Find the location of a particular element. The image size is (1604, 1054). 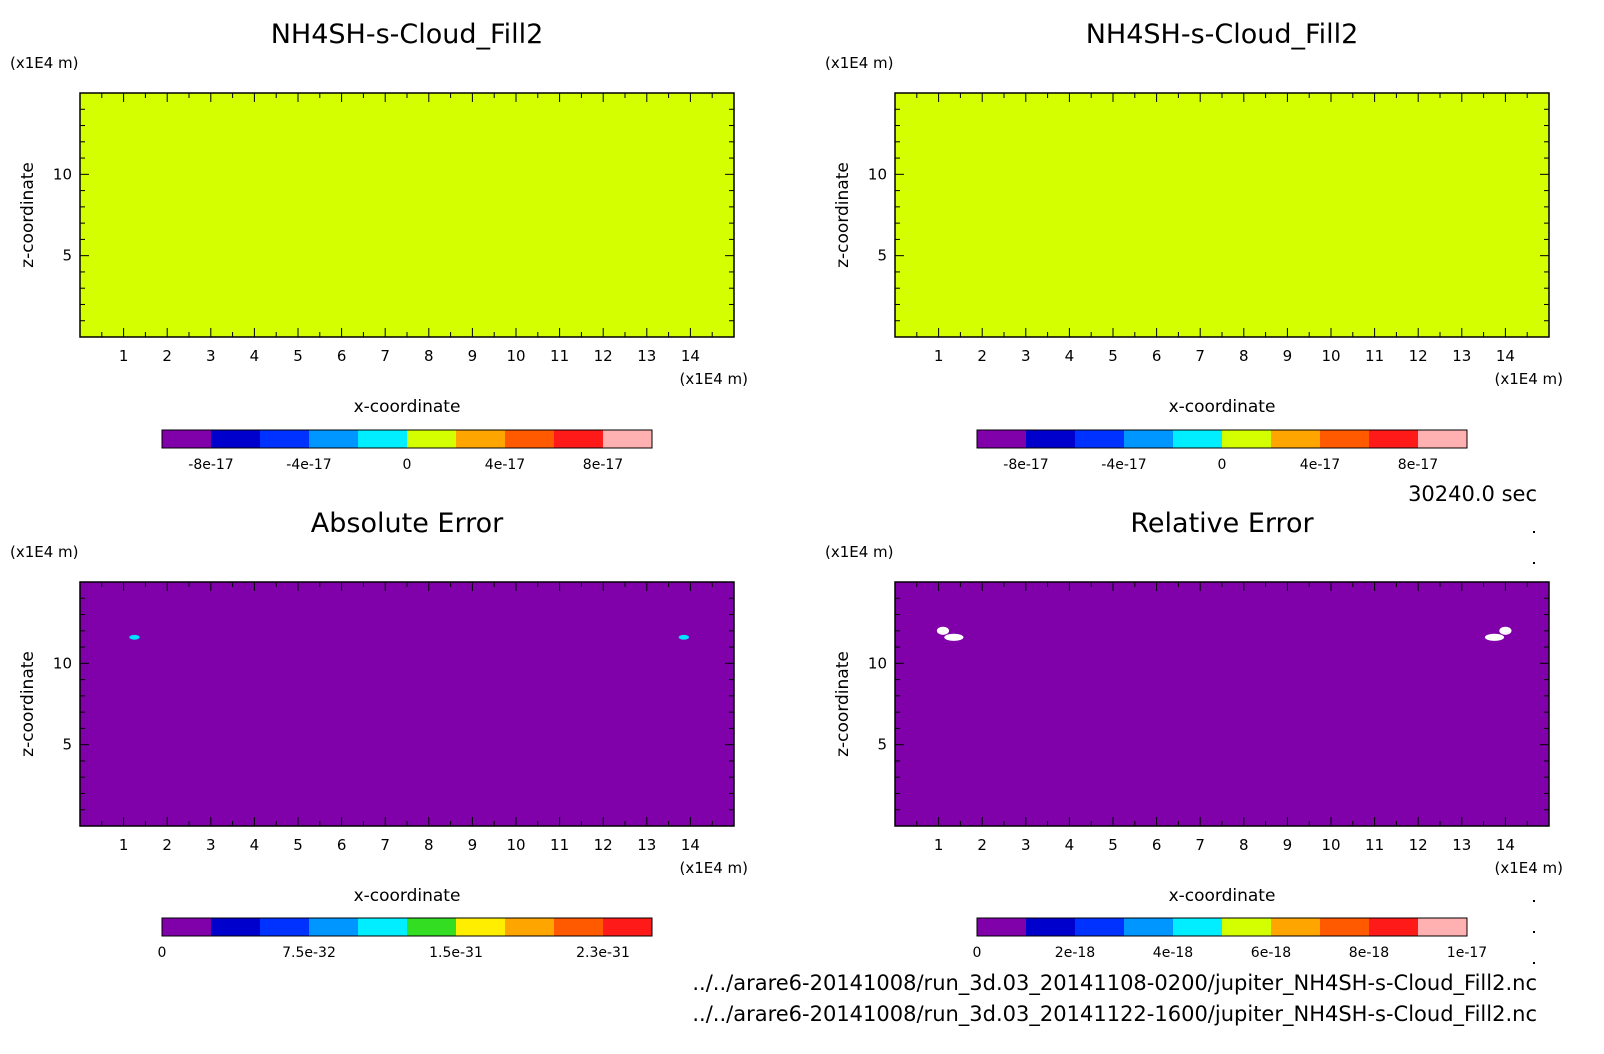

colorbar-label: 7.5e-32 is located at coordinates (309, 953).